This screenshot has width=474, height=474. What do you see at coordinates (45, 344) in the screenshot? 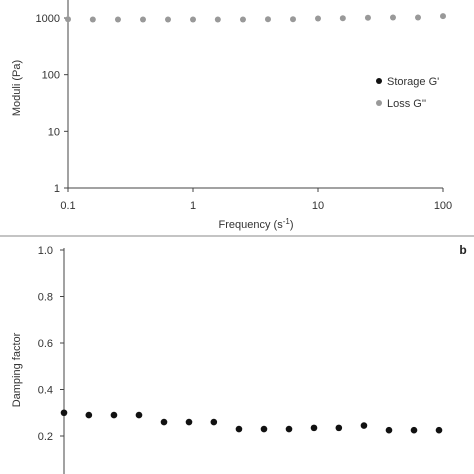
I see `panel-b-y-tick-label: 0.6` at bounding box center [45, 344].